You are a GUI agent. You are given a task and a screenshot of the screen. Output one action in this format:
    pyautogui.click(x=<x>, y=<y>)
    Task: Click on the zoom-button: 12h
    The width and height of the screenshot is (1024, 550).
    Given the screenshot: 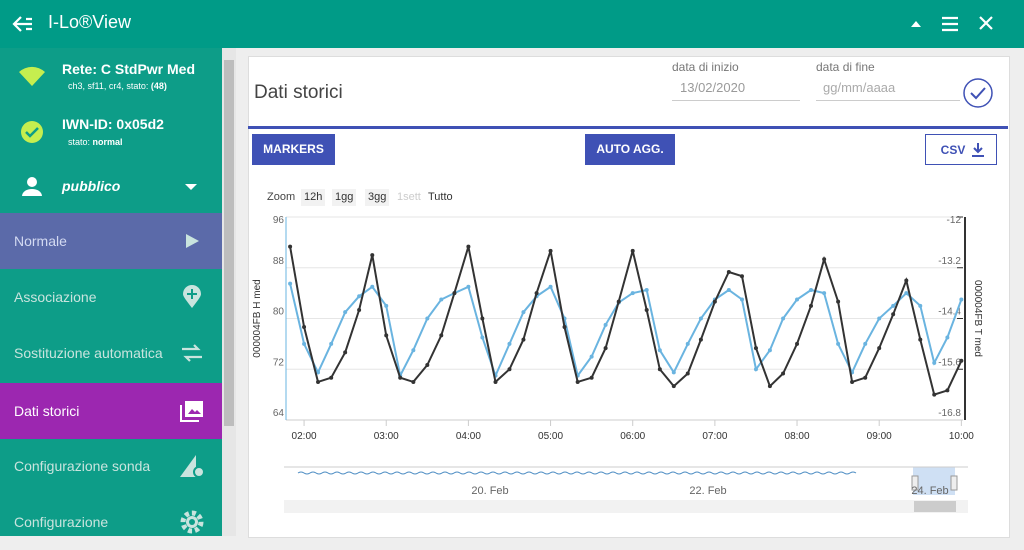 What is the action you would take?
    pyautogui.click(x=313, y=197)
    